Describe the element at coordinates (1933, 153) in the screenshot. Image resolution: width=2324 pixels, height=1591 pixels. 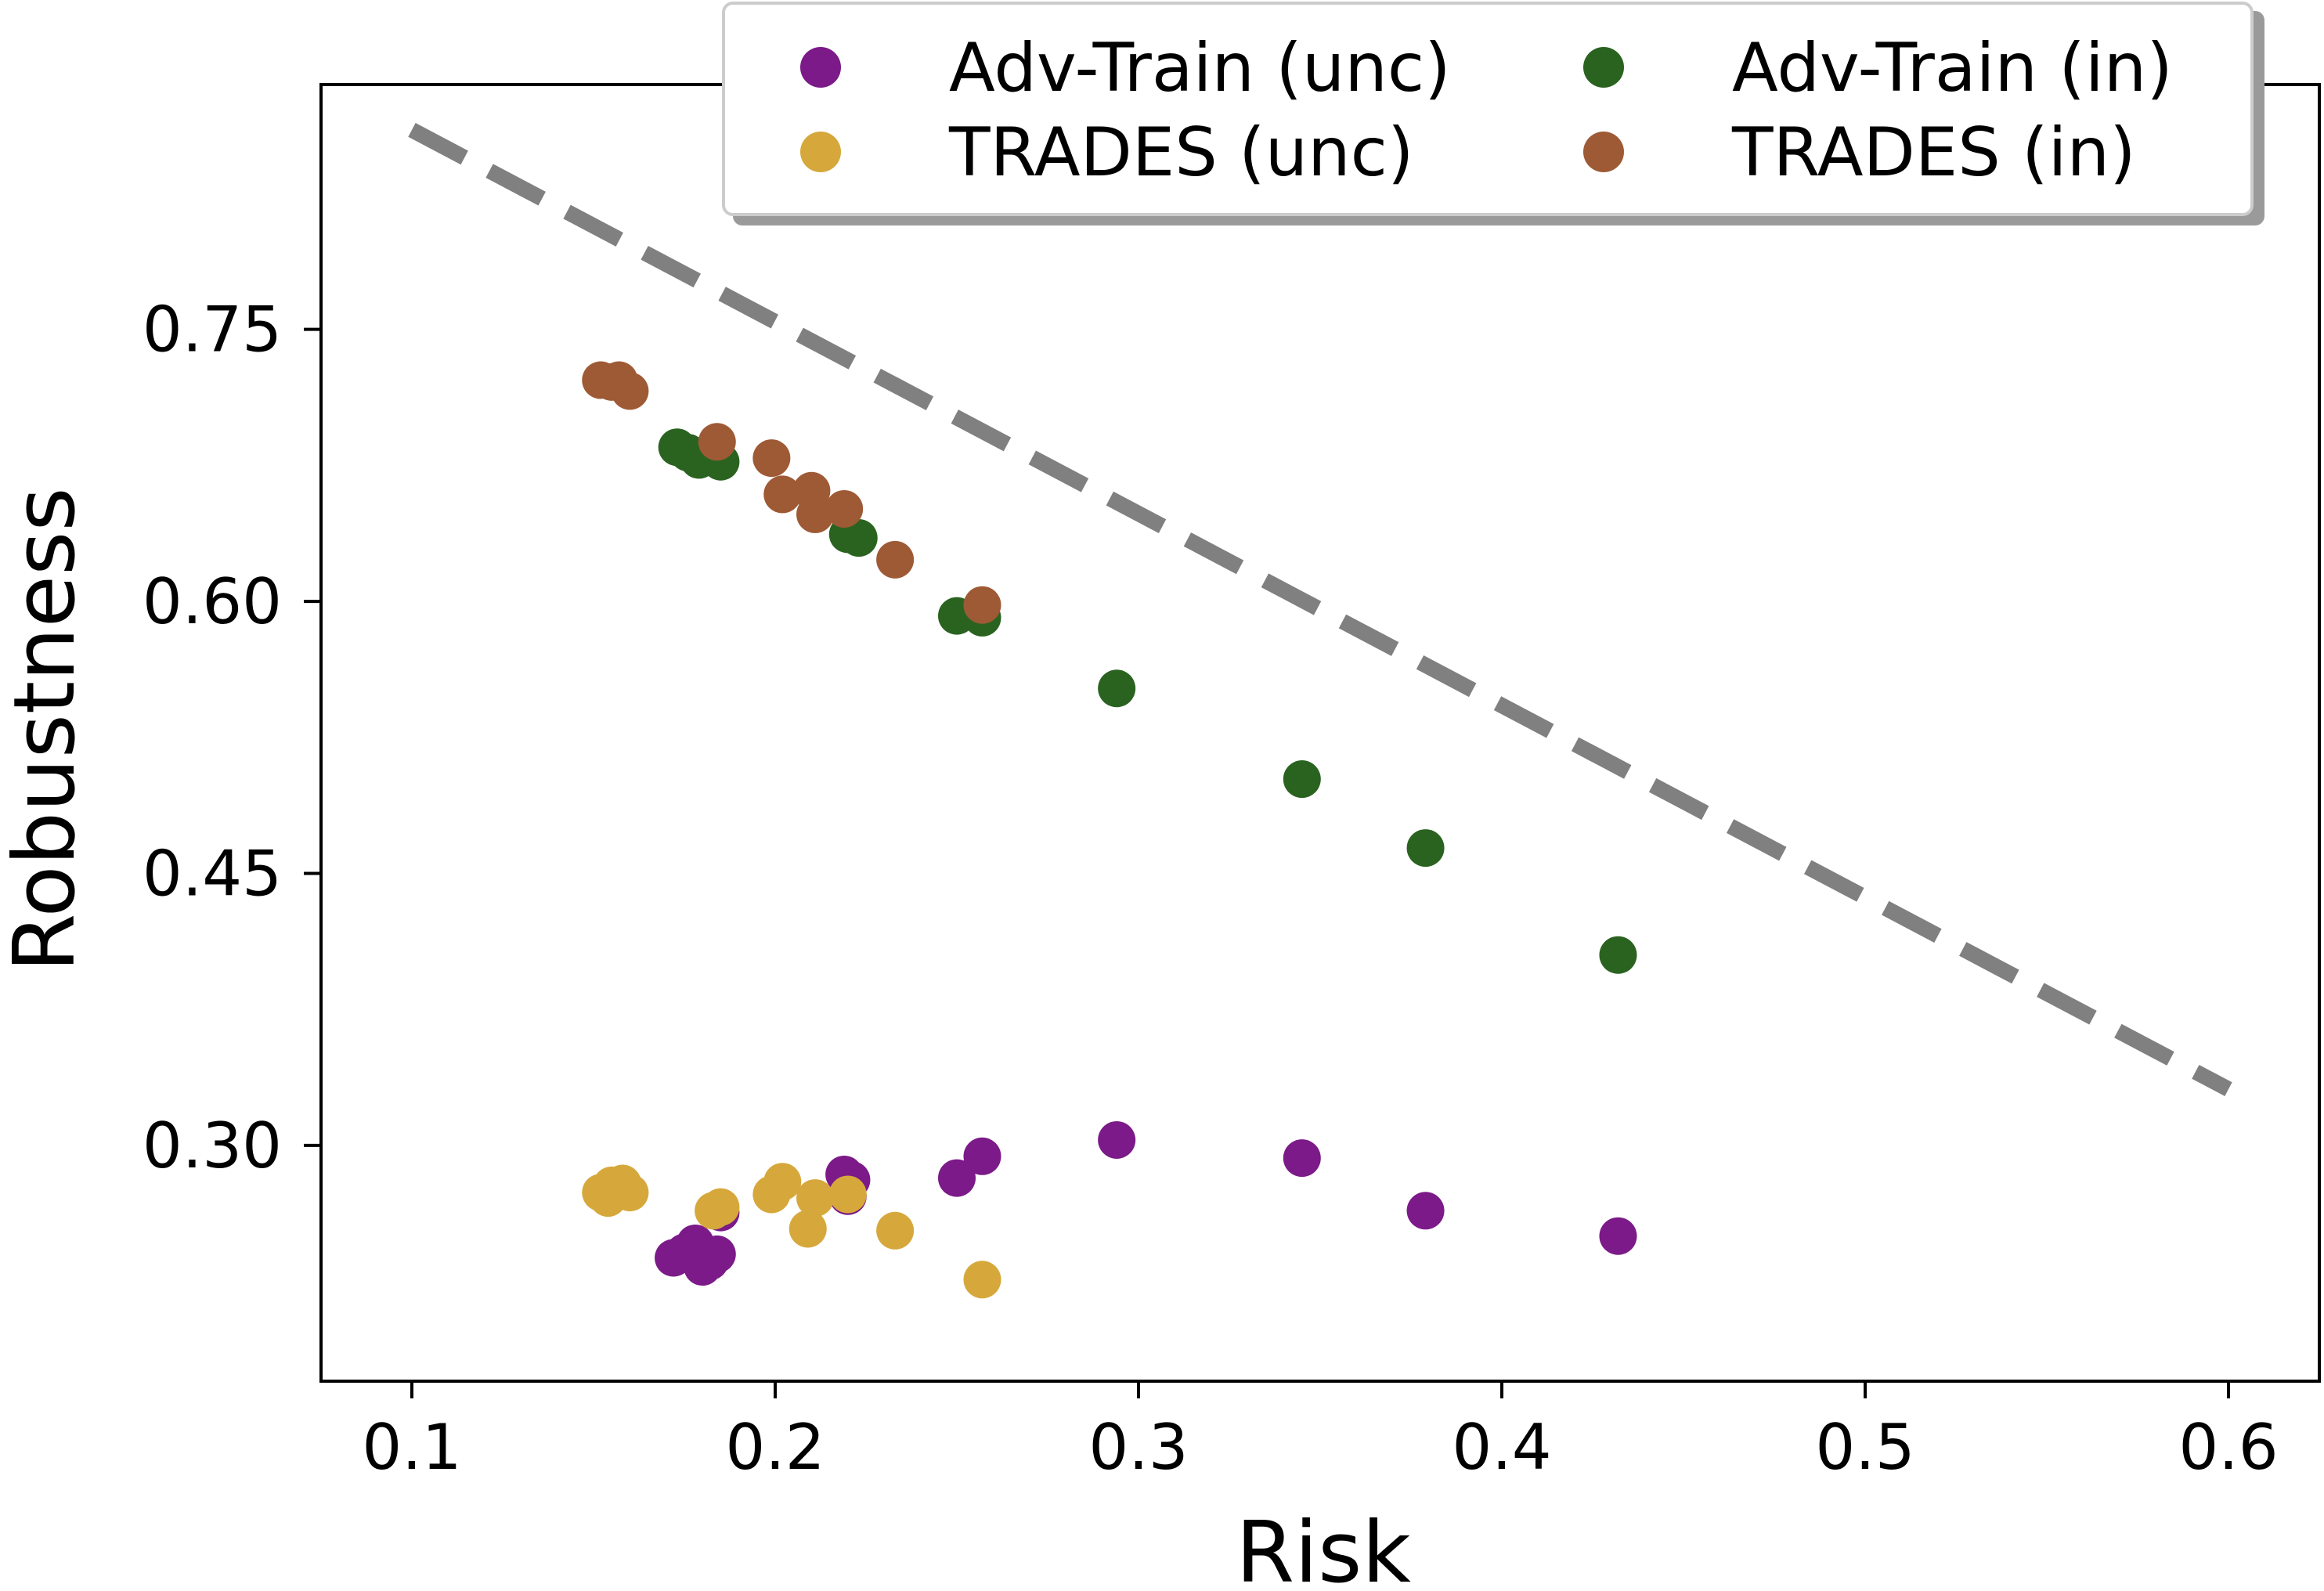
I see `legend-label: TRADES (in)` at that location.